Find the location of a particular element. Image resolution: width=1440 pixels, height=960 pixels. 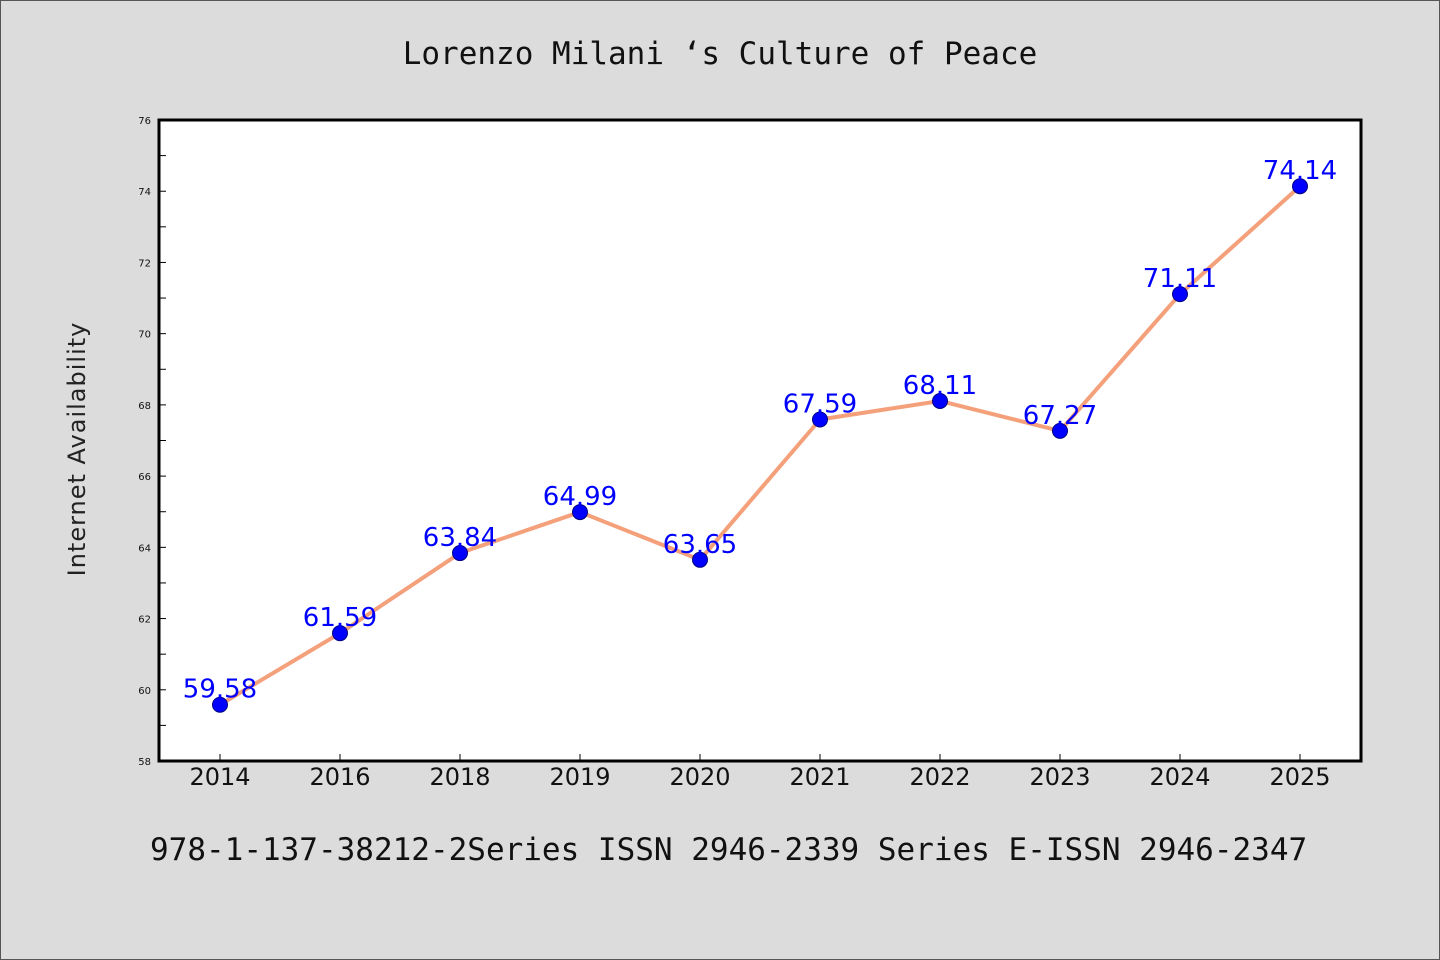

x-tick-label: 2018 is located at coordinates (459, 777).